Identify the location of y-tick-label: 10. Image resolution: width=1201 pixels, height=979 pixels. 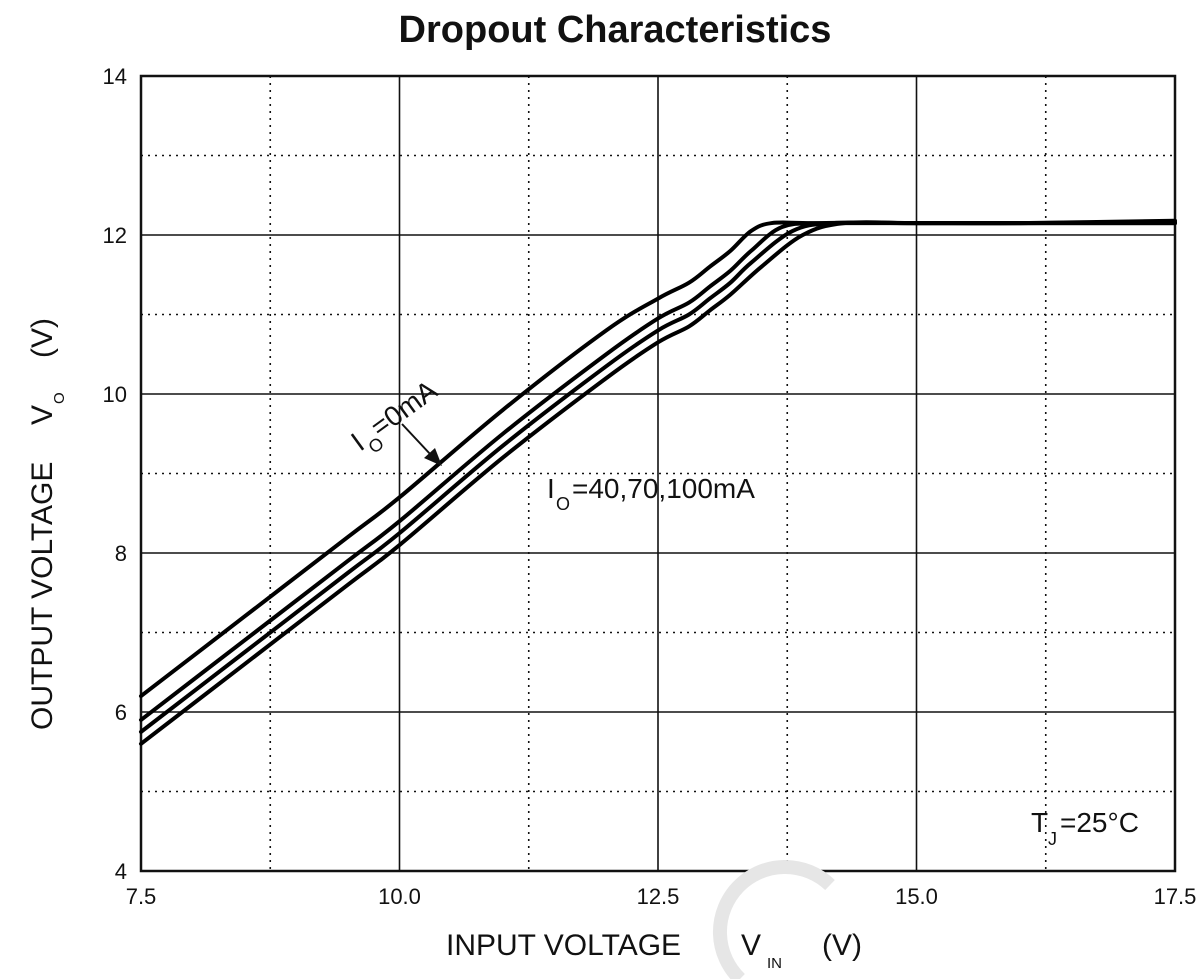
(115, 394).